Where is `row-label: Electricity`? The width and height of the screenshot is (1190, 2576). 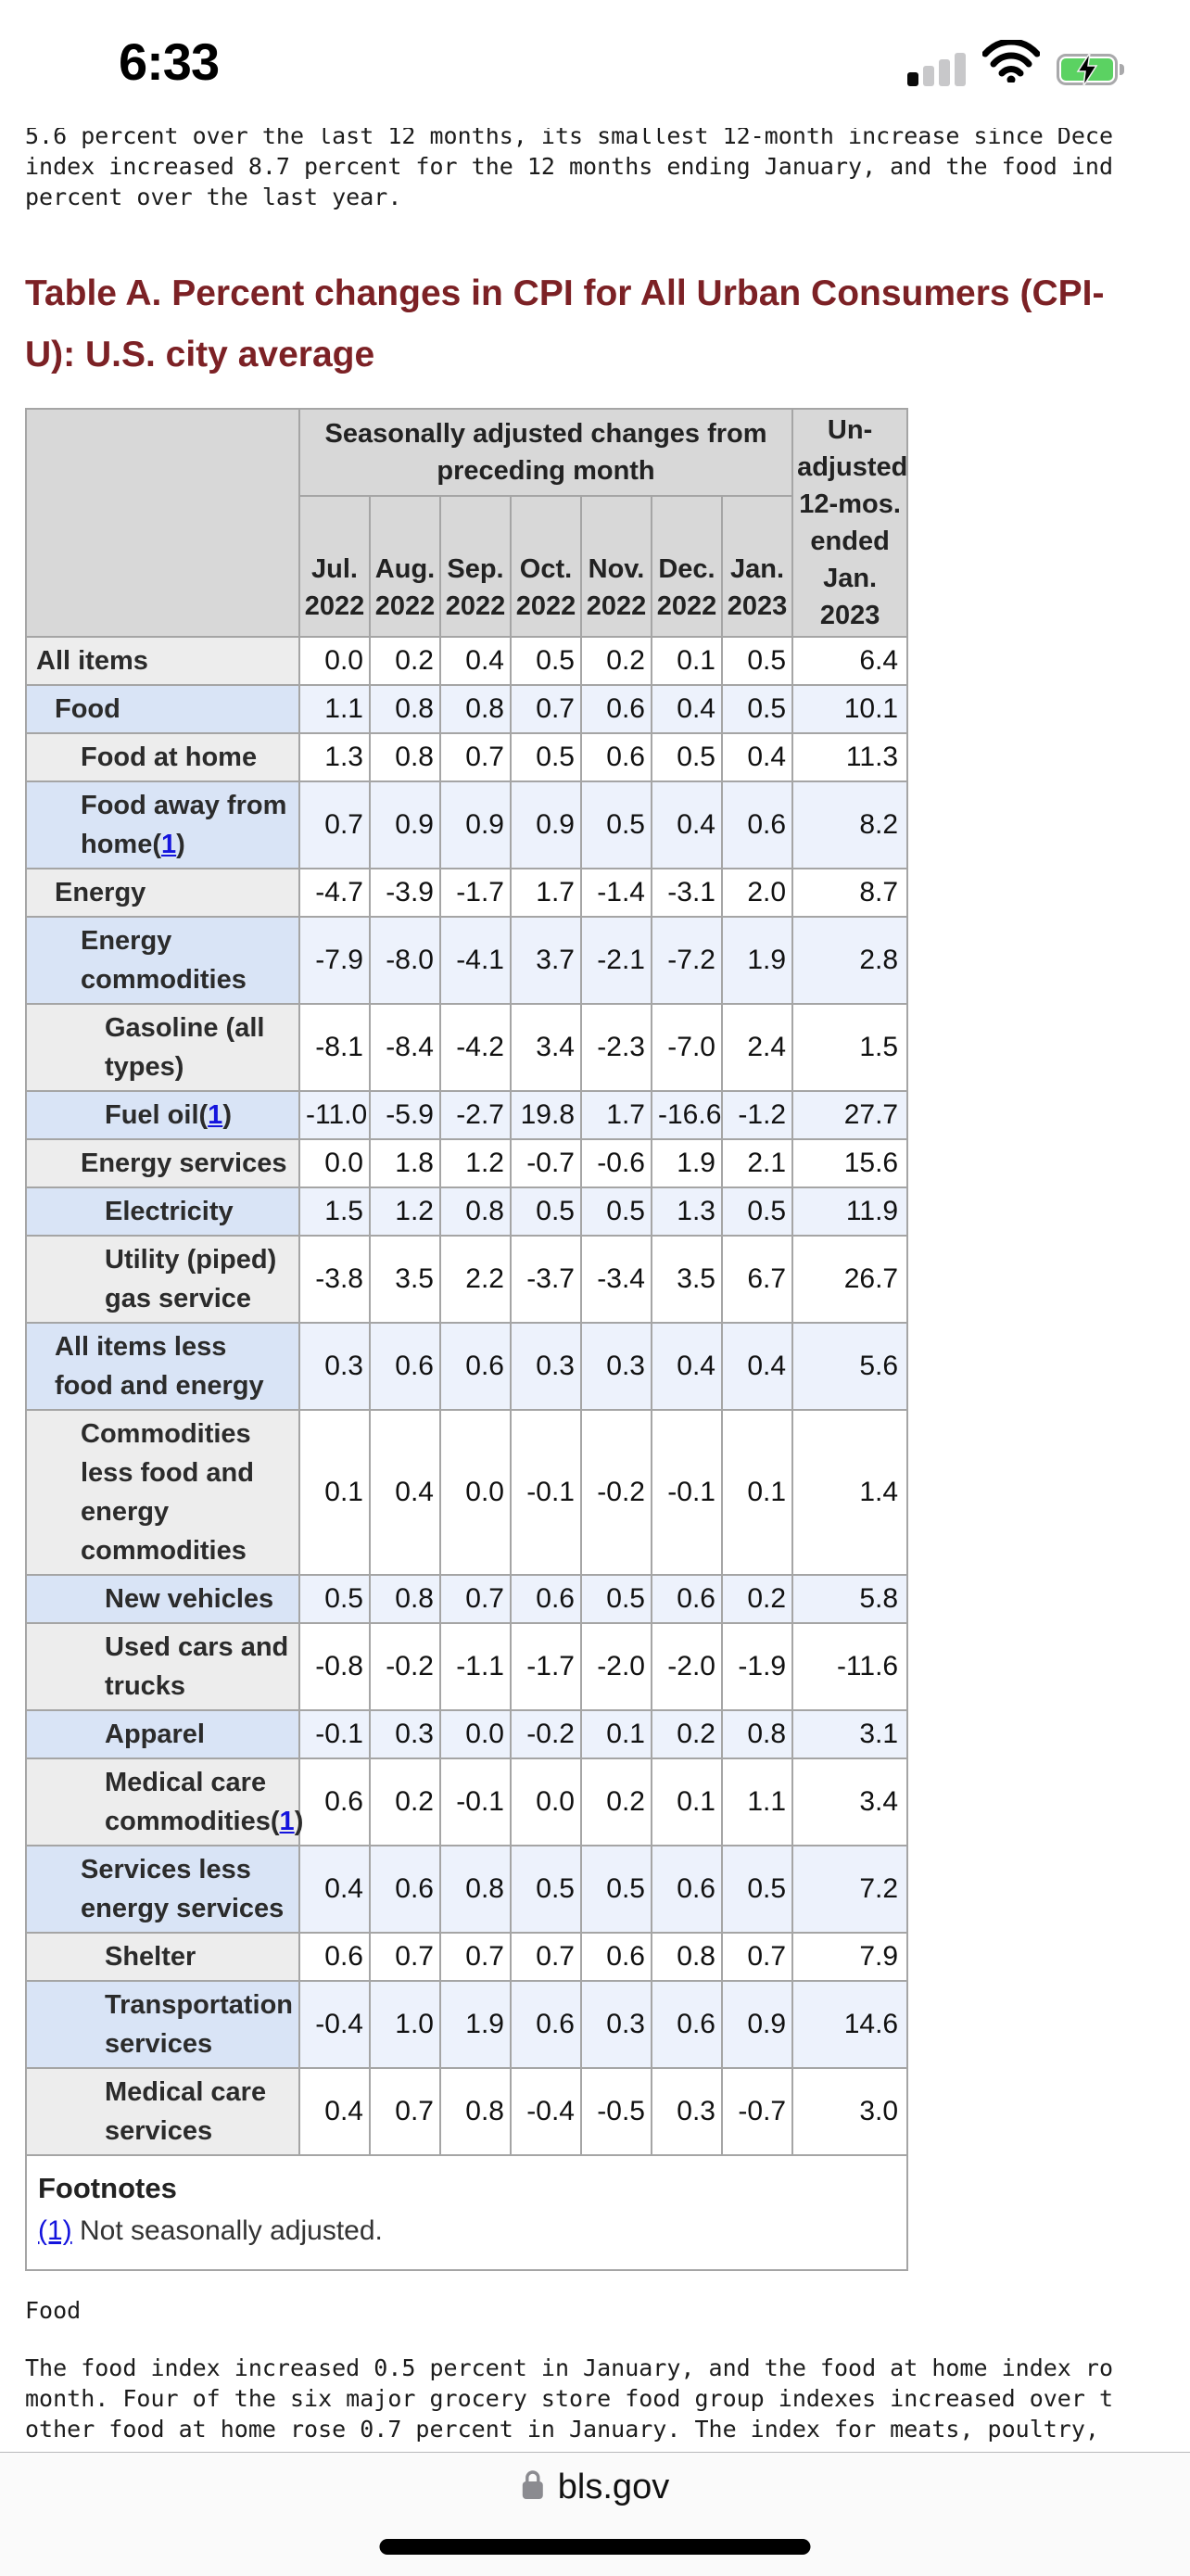
row-label: Electricity is located at coordinates (162, 1211).